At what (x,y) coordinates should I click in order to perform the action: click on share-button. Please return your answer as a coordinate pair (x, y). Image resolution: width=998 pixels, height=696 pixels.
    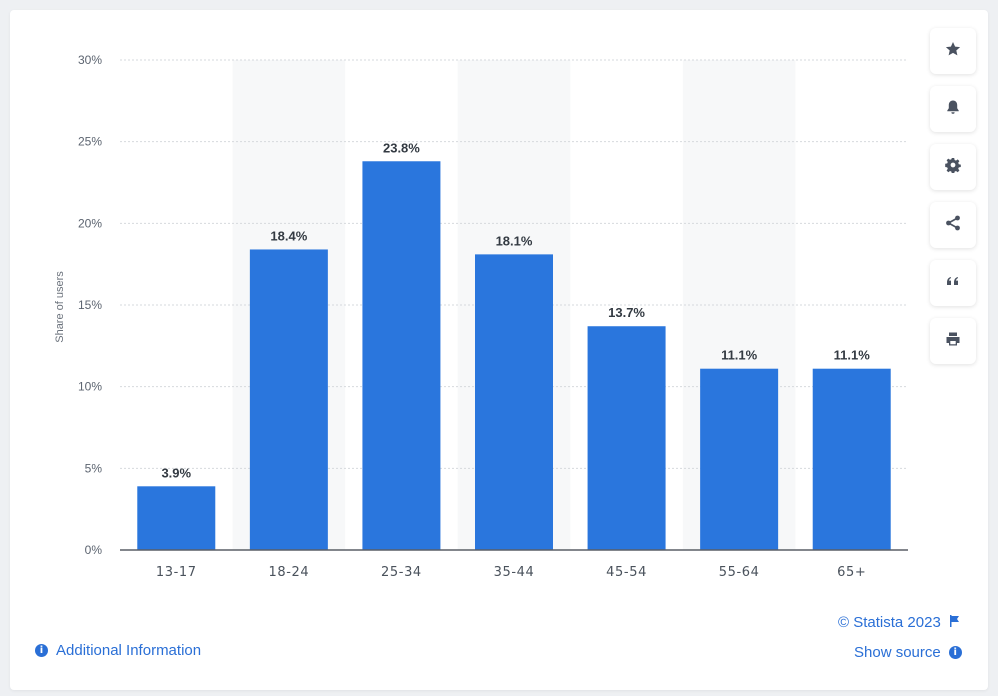
    Looking at the image, I should click on (953, 225).